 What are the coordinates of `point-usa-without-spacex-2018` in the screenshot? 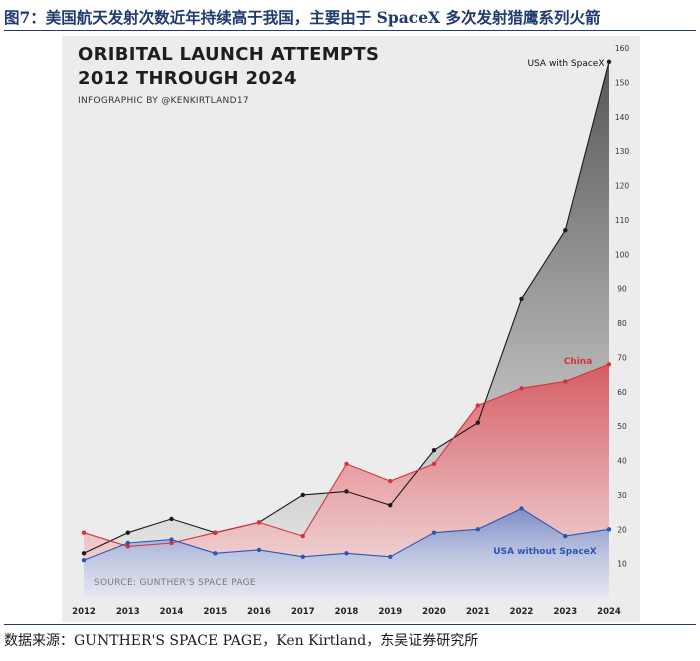 It's located at (346, 553).